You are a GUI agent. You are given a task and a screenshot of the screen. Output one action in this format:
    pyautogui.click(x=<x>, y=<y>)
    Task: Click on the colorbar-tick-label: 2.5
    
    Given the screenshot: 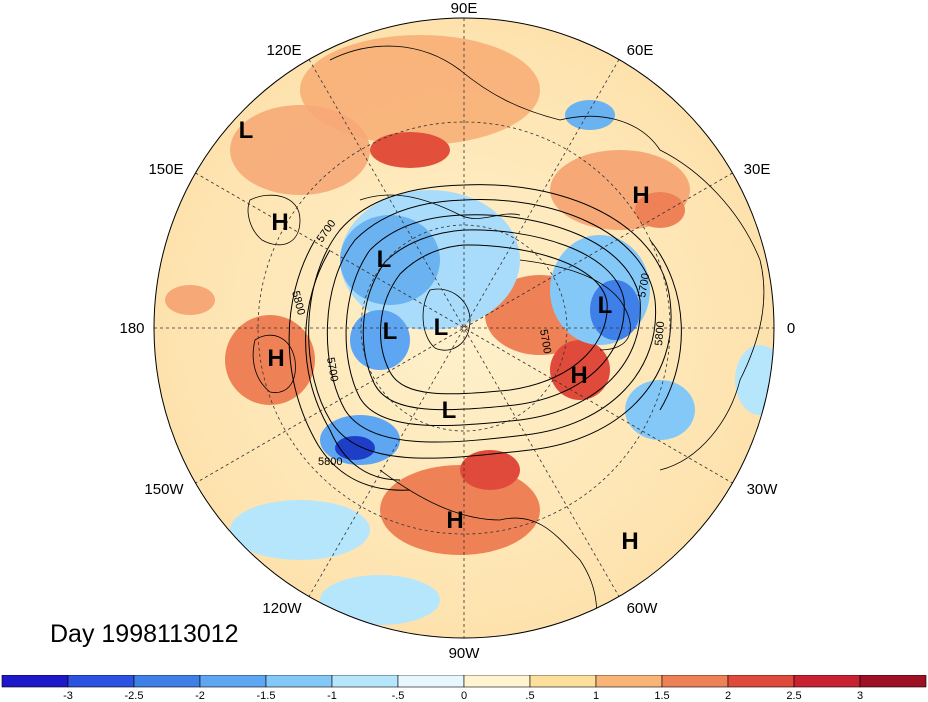 What is the action you would take?
    pyautogui.click(x=793, y=696)
    